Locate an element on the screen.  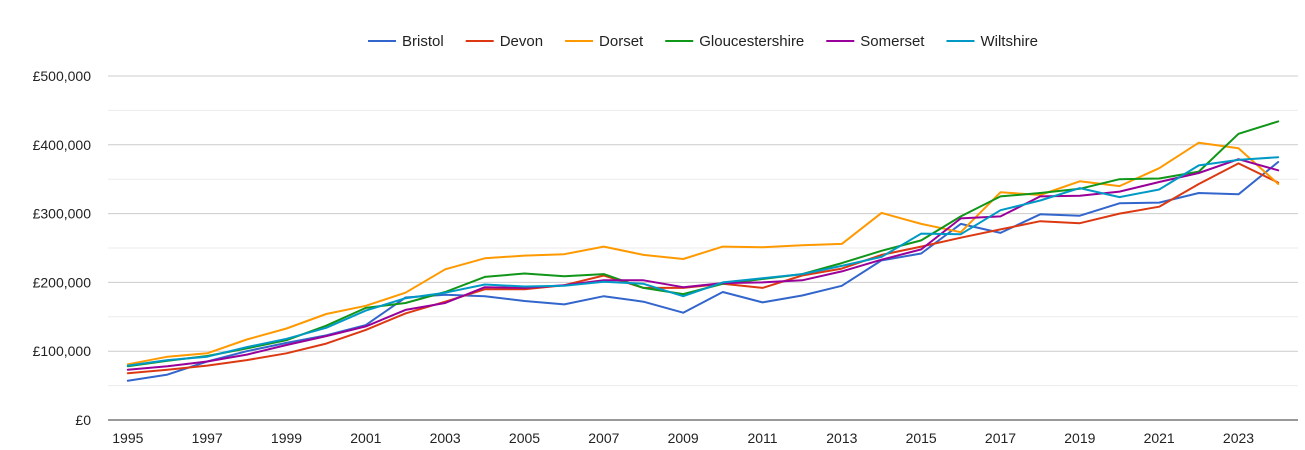
x-tick-label: 2019 is located at coordinates (1079, 438).